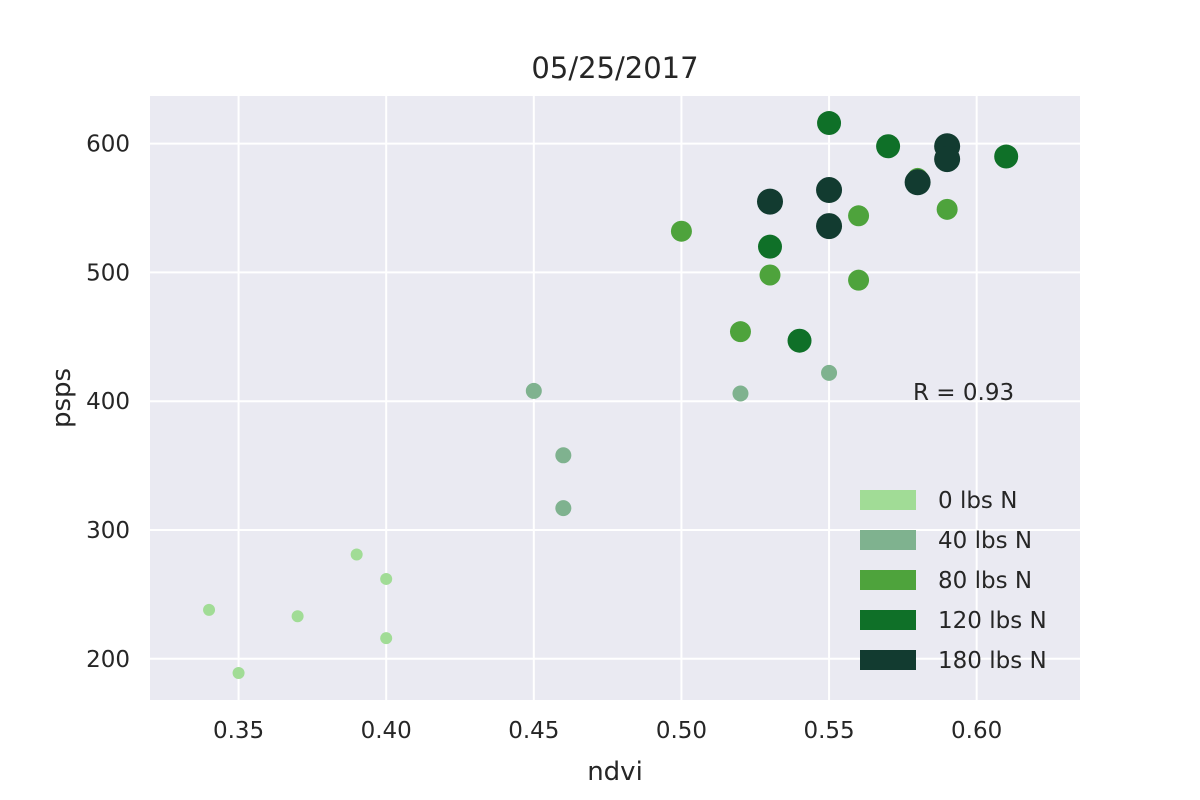 This screenshot has height=800, width=1200. What do you see at coordinates (614, 68) in the screenshot?
I see `chart-title: 05/25/2017` at bounding box center [614, 68].